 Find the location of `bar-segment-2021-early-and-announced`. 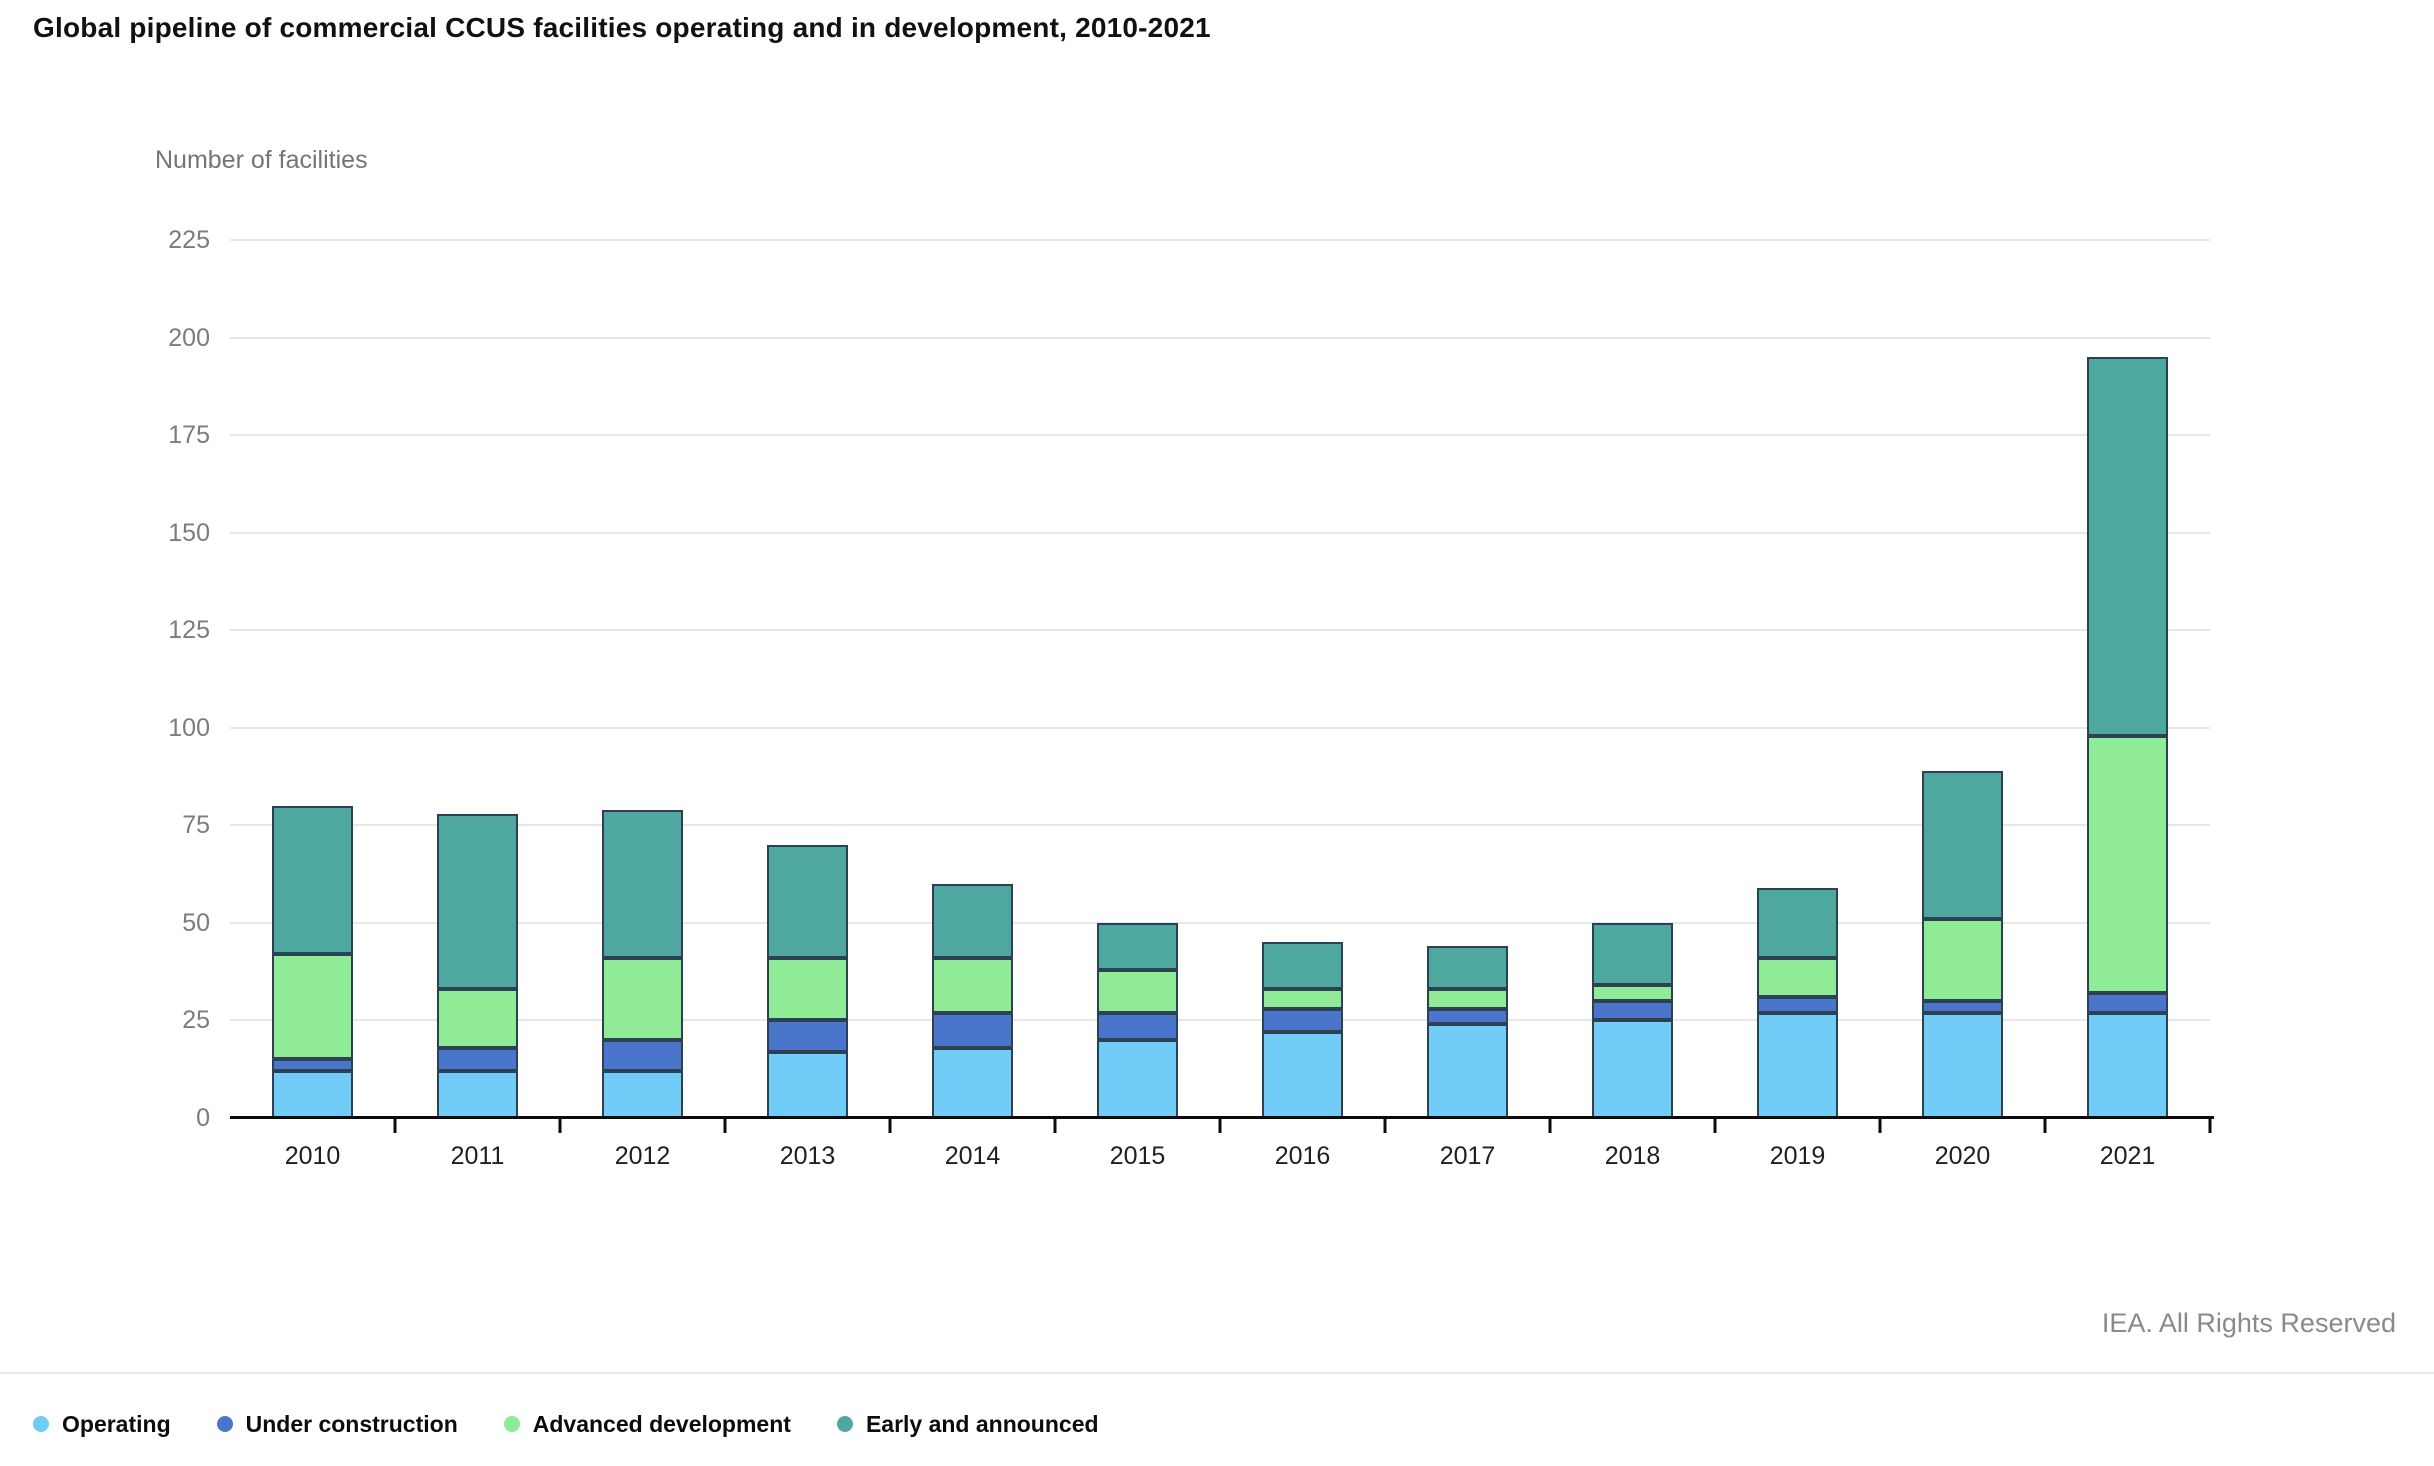

bar-segment-2021-early-and-announced is located at coordinates (2127, 546).